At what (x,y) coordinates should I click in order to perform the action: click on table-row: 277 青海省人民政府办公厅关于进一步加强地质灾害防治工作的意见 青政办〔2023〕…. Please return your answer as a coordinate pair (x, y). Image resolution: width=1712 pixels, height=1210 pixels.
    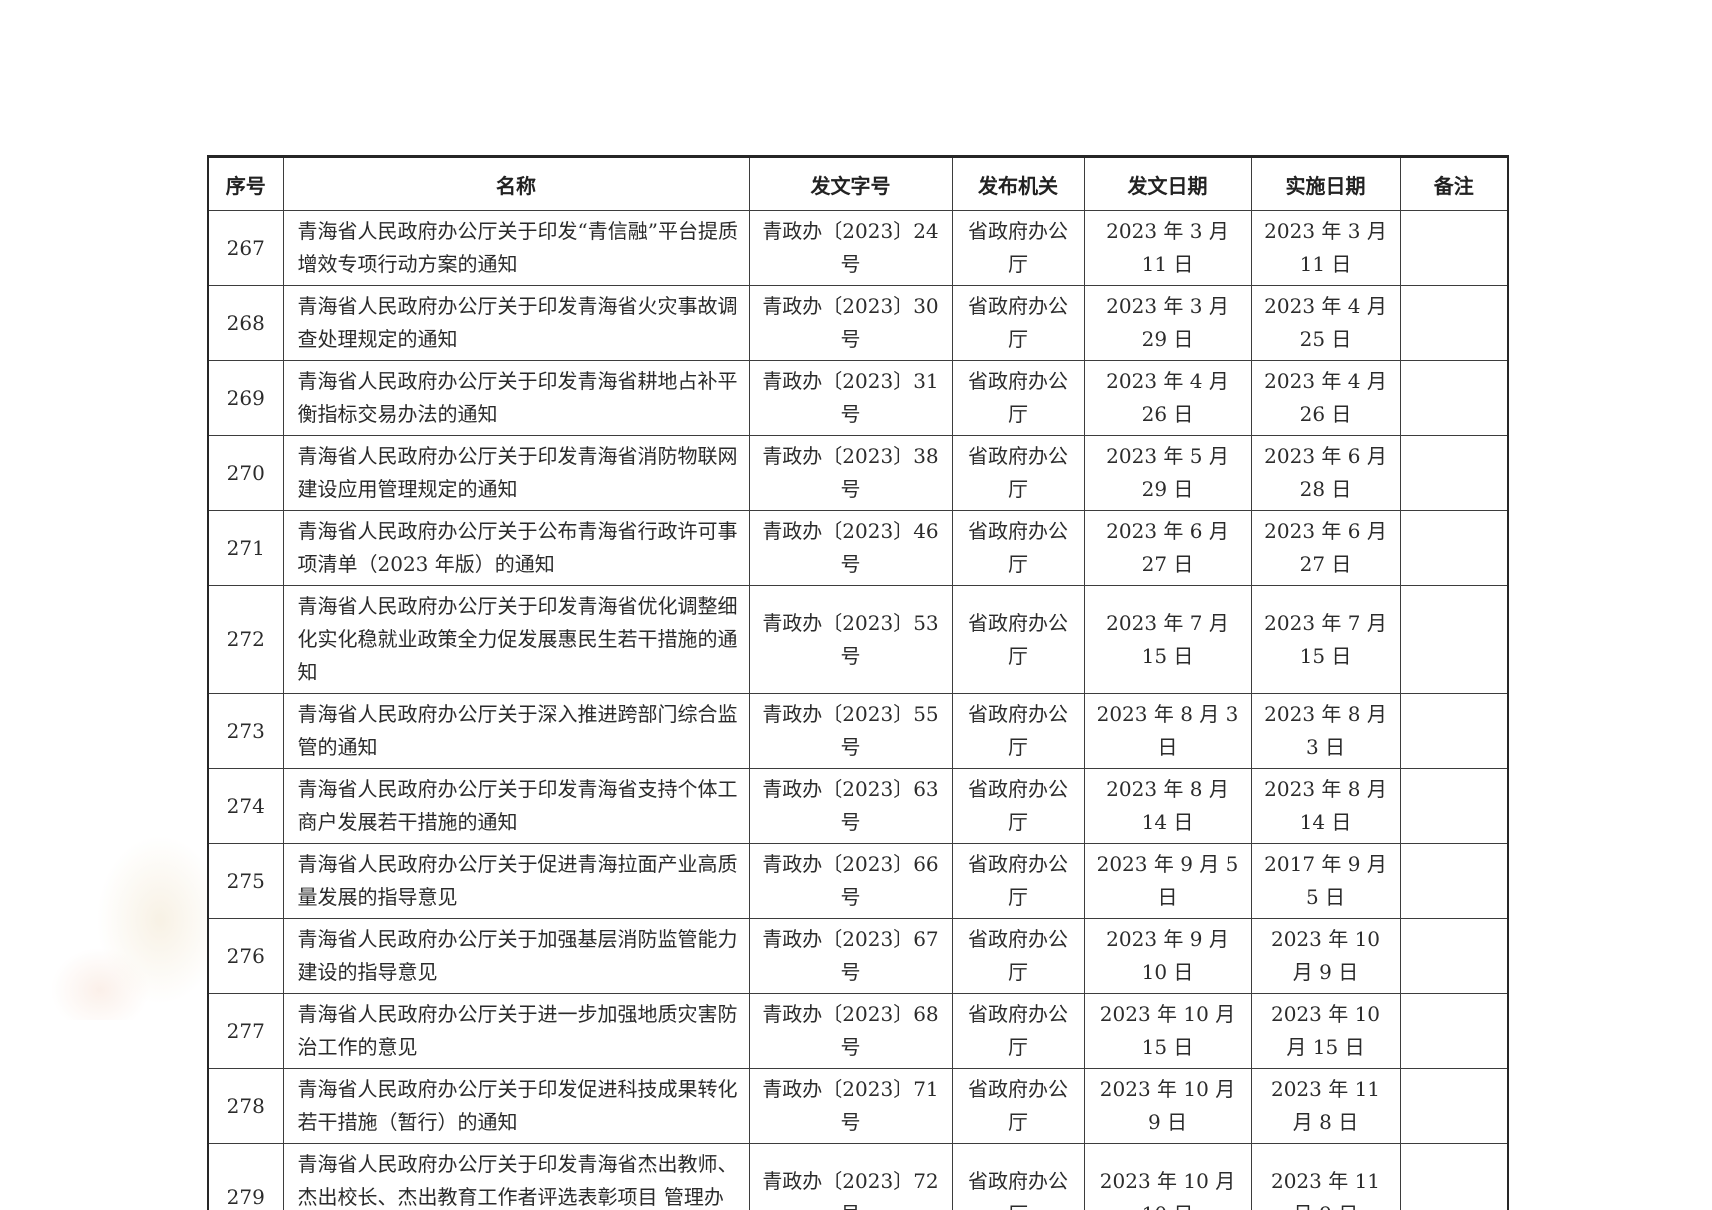
    Looking at the image, I should click on (858, 1031).